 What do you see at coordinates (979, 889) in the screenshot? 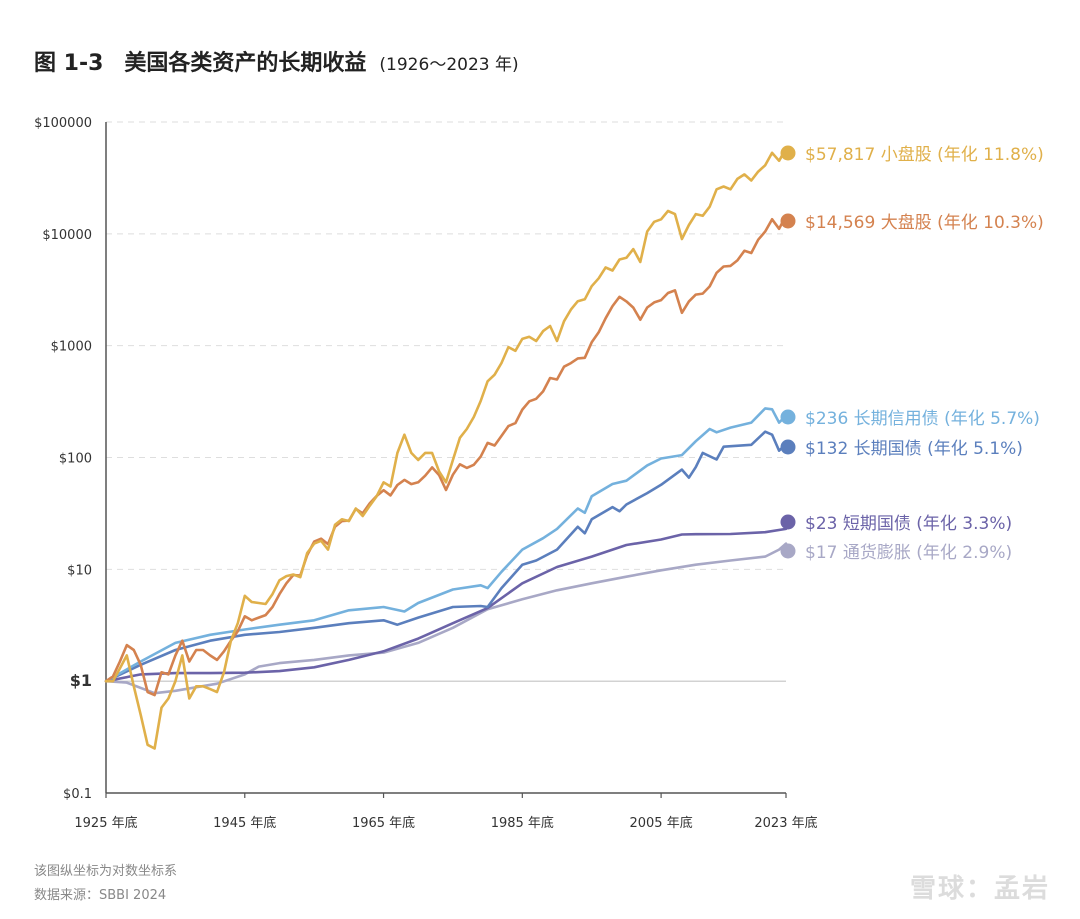
I see `brand-watermark: 雪球：孟岩` at bounding box center [979, 889].